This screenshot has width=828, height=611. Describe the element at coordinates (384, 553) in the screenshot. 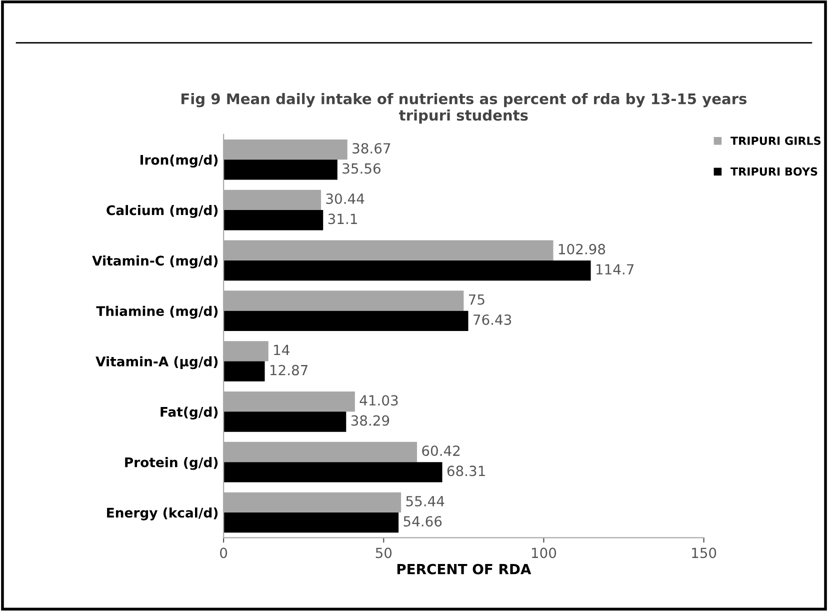

I see `x-tick-label: 50` at that location.